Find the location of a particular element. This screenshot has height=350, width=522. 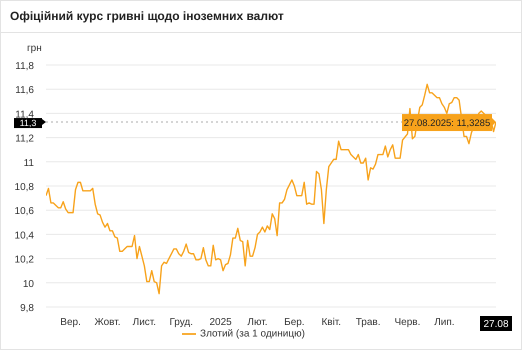

annotation: 27.08.2025: 11,3285 is located at coordinates (447, 124).